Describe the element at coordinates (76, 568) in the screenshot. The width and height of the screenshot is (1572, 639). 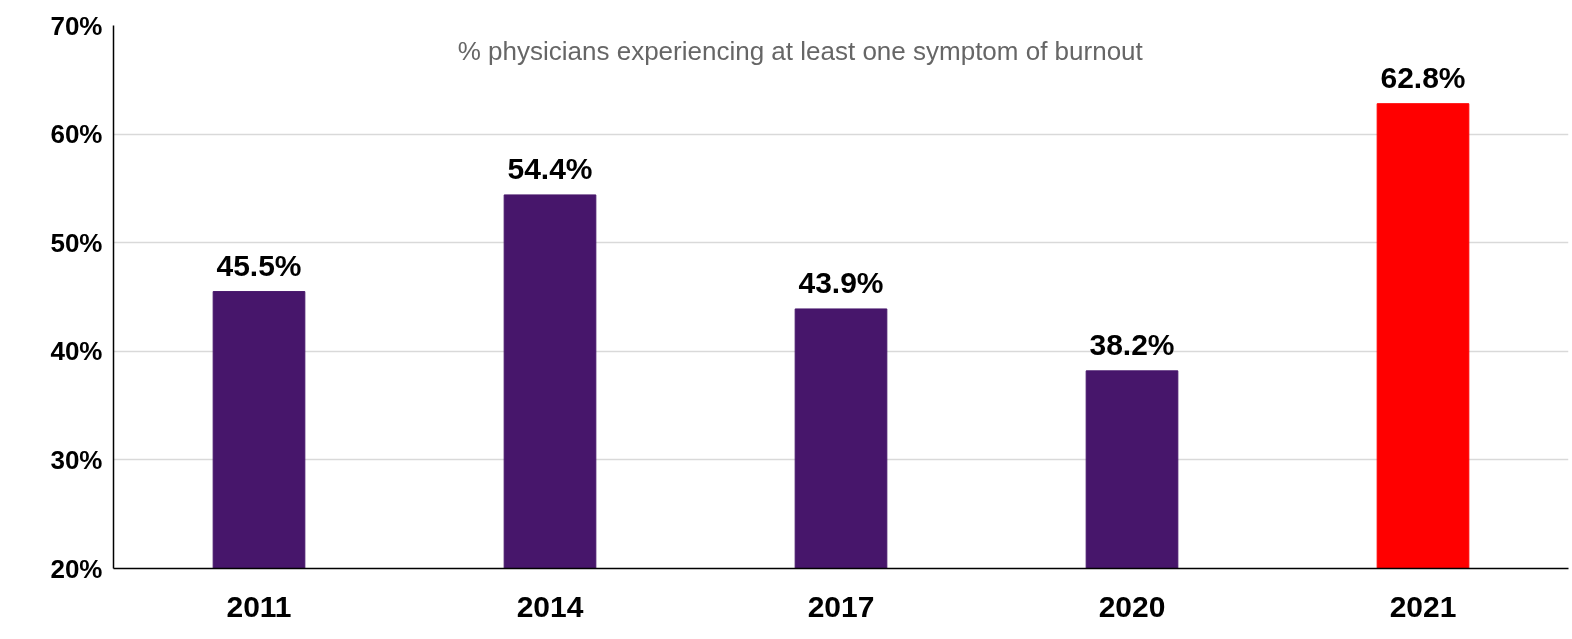
I see `y-tick-label: 20%` at that location.